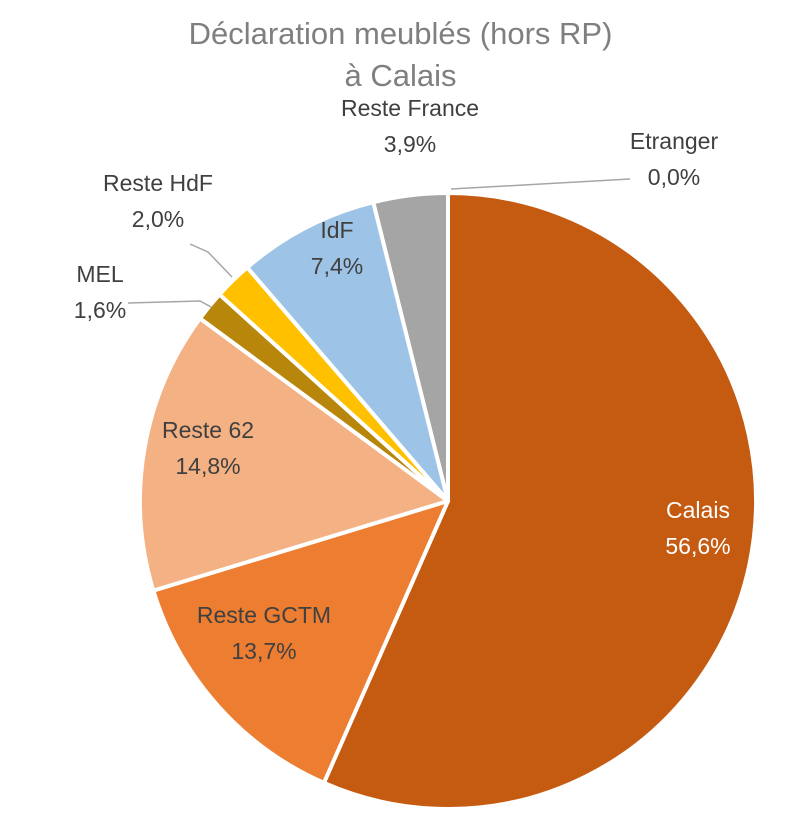 This screenshot has width=801, height=835. What do you see at coordinates (698, 510) in the screenshot?
I see `data-label-name: Calais` at bounding box center [698, 510].